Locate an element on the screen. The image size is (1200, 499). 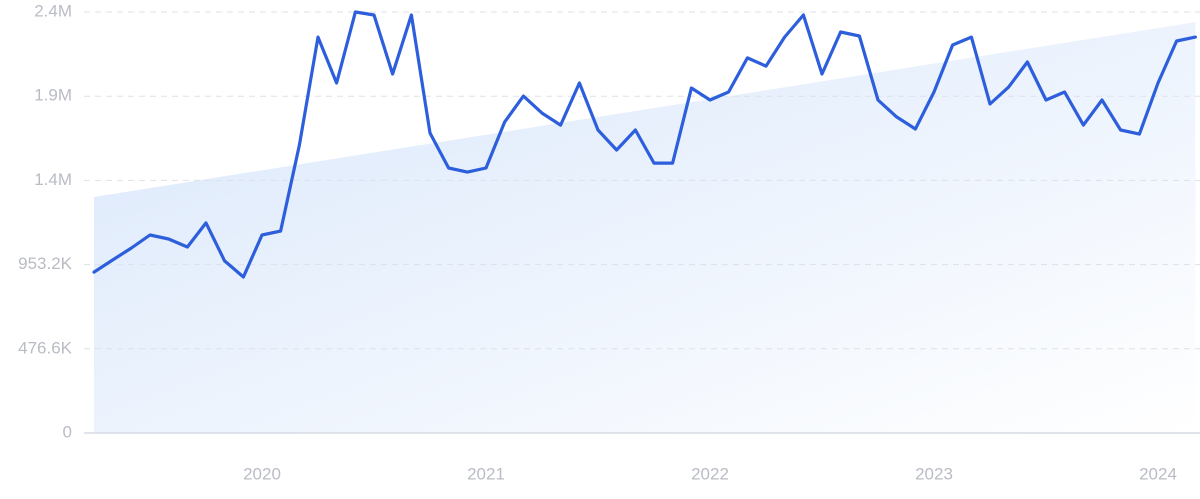
y-tick-label: 2.4M is located at coordinates (53, 10).